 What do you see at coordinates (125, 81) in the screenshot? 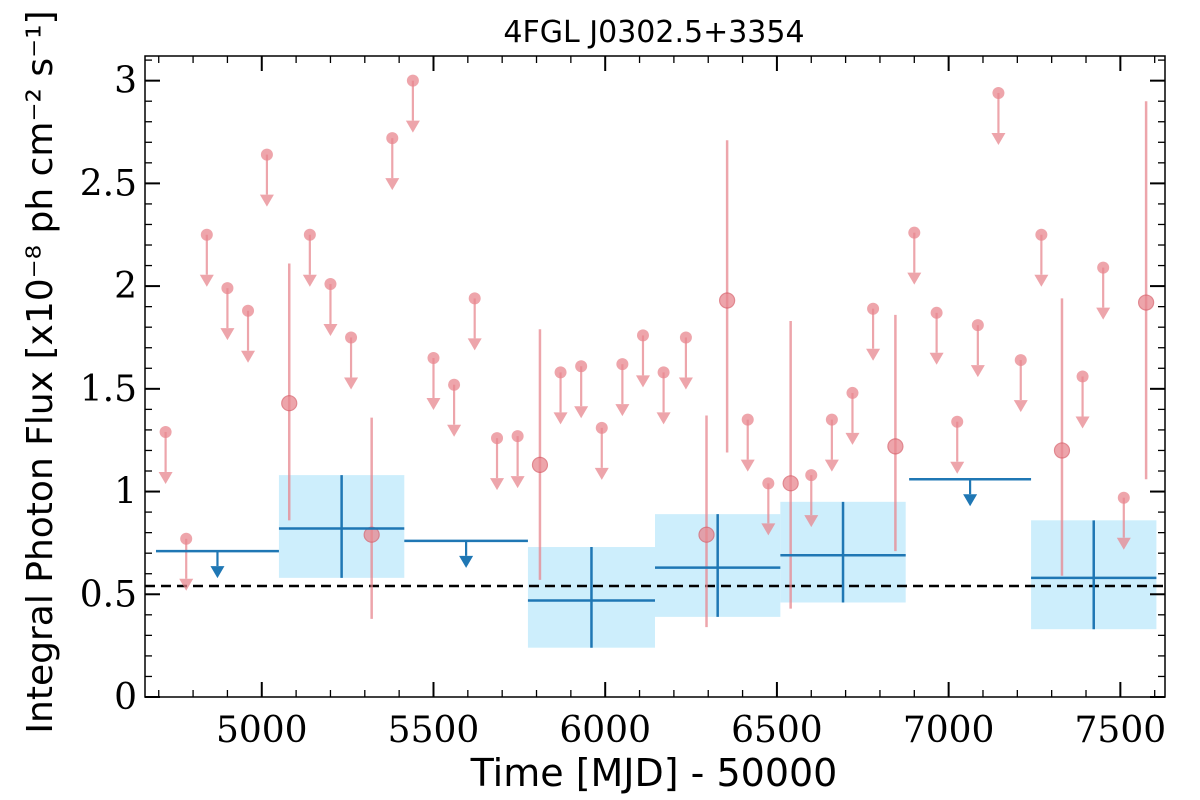
I see `y-tick-label-6: 3` at bounding box center [125, 81].